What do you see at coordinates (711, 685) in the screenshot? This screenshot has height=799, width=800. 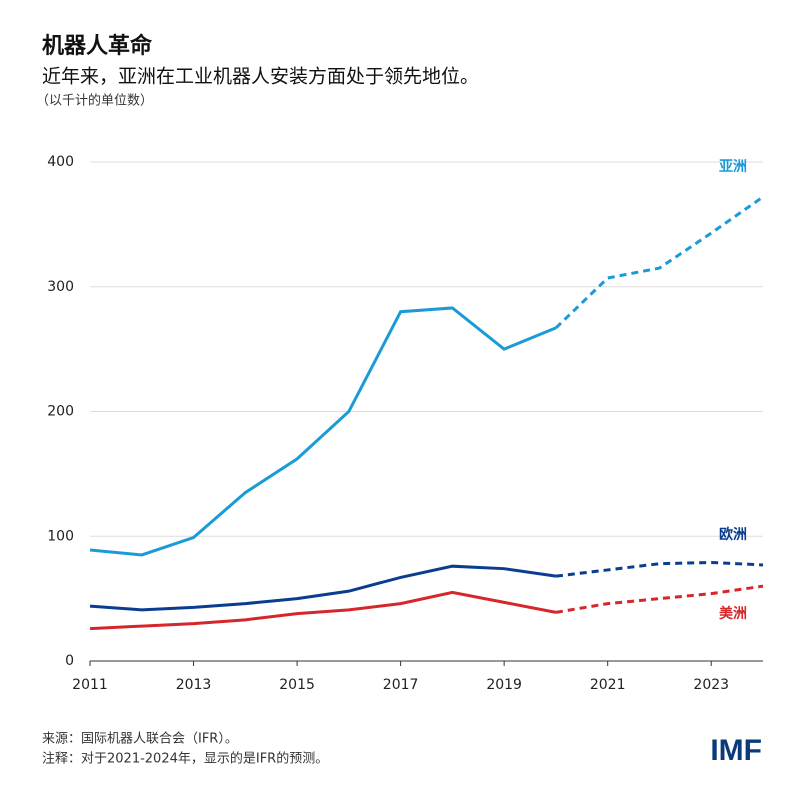 I see `x-tick-label: 2023` at bounding box center [711, 685].